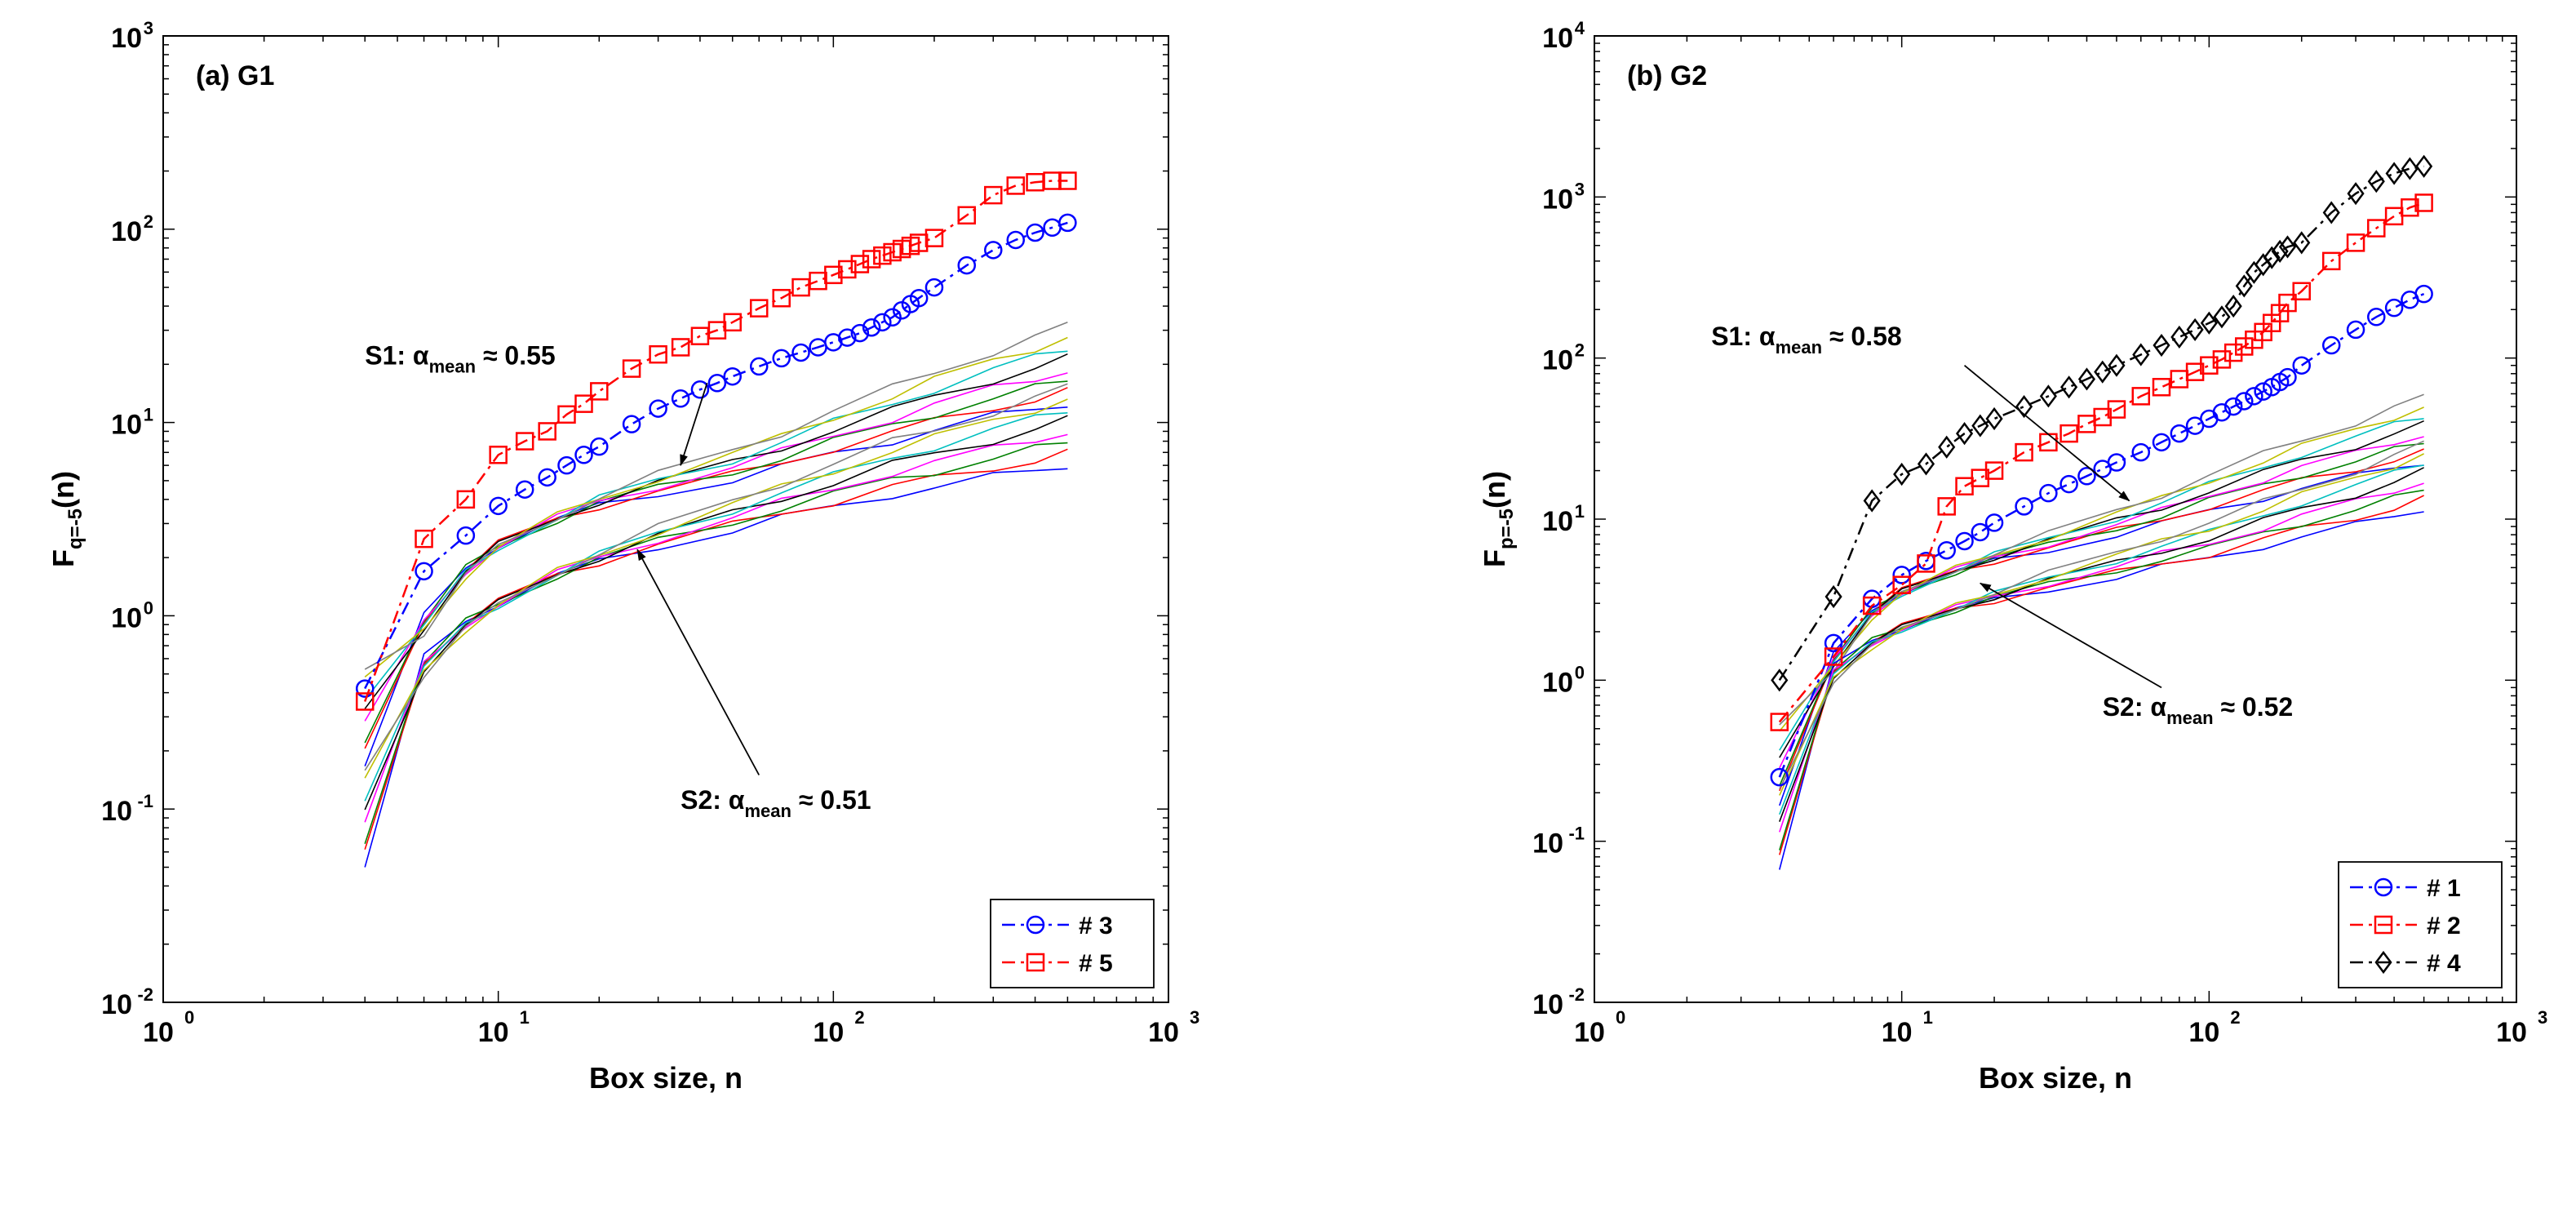  I want to click on legend-entry: # 3, so click(1057, 926).